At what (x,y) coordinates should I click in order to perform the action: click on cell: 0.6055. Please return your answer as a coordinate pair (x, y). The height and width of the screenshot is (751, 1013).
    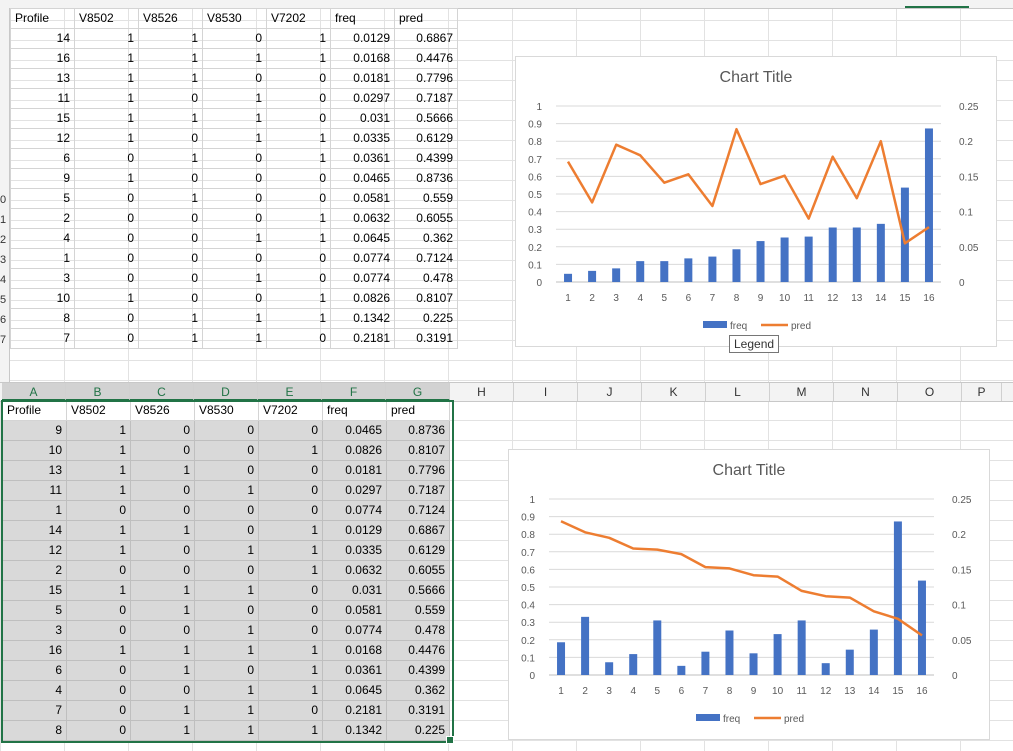
    Looking at the image, I should click on (426, 218).